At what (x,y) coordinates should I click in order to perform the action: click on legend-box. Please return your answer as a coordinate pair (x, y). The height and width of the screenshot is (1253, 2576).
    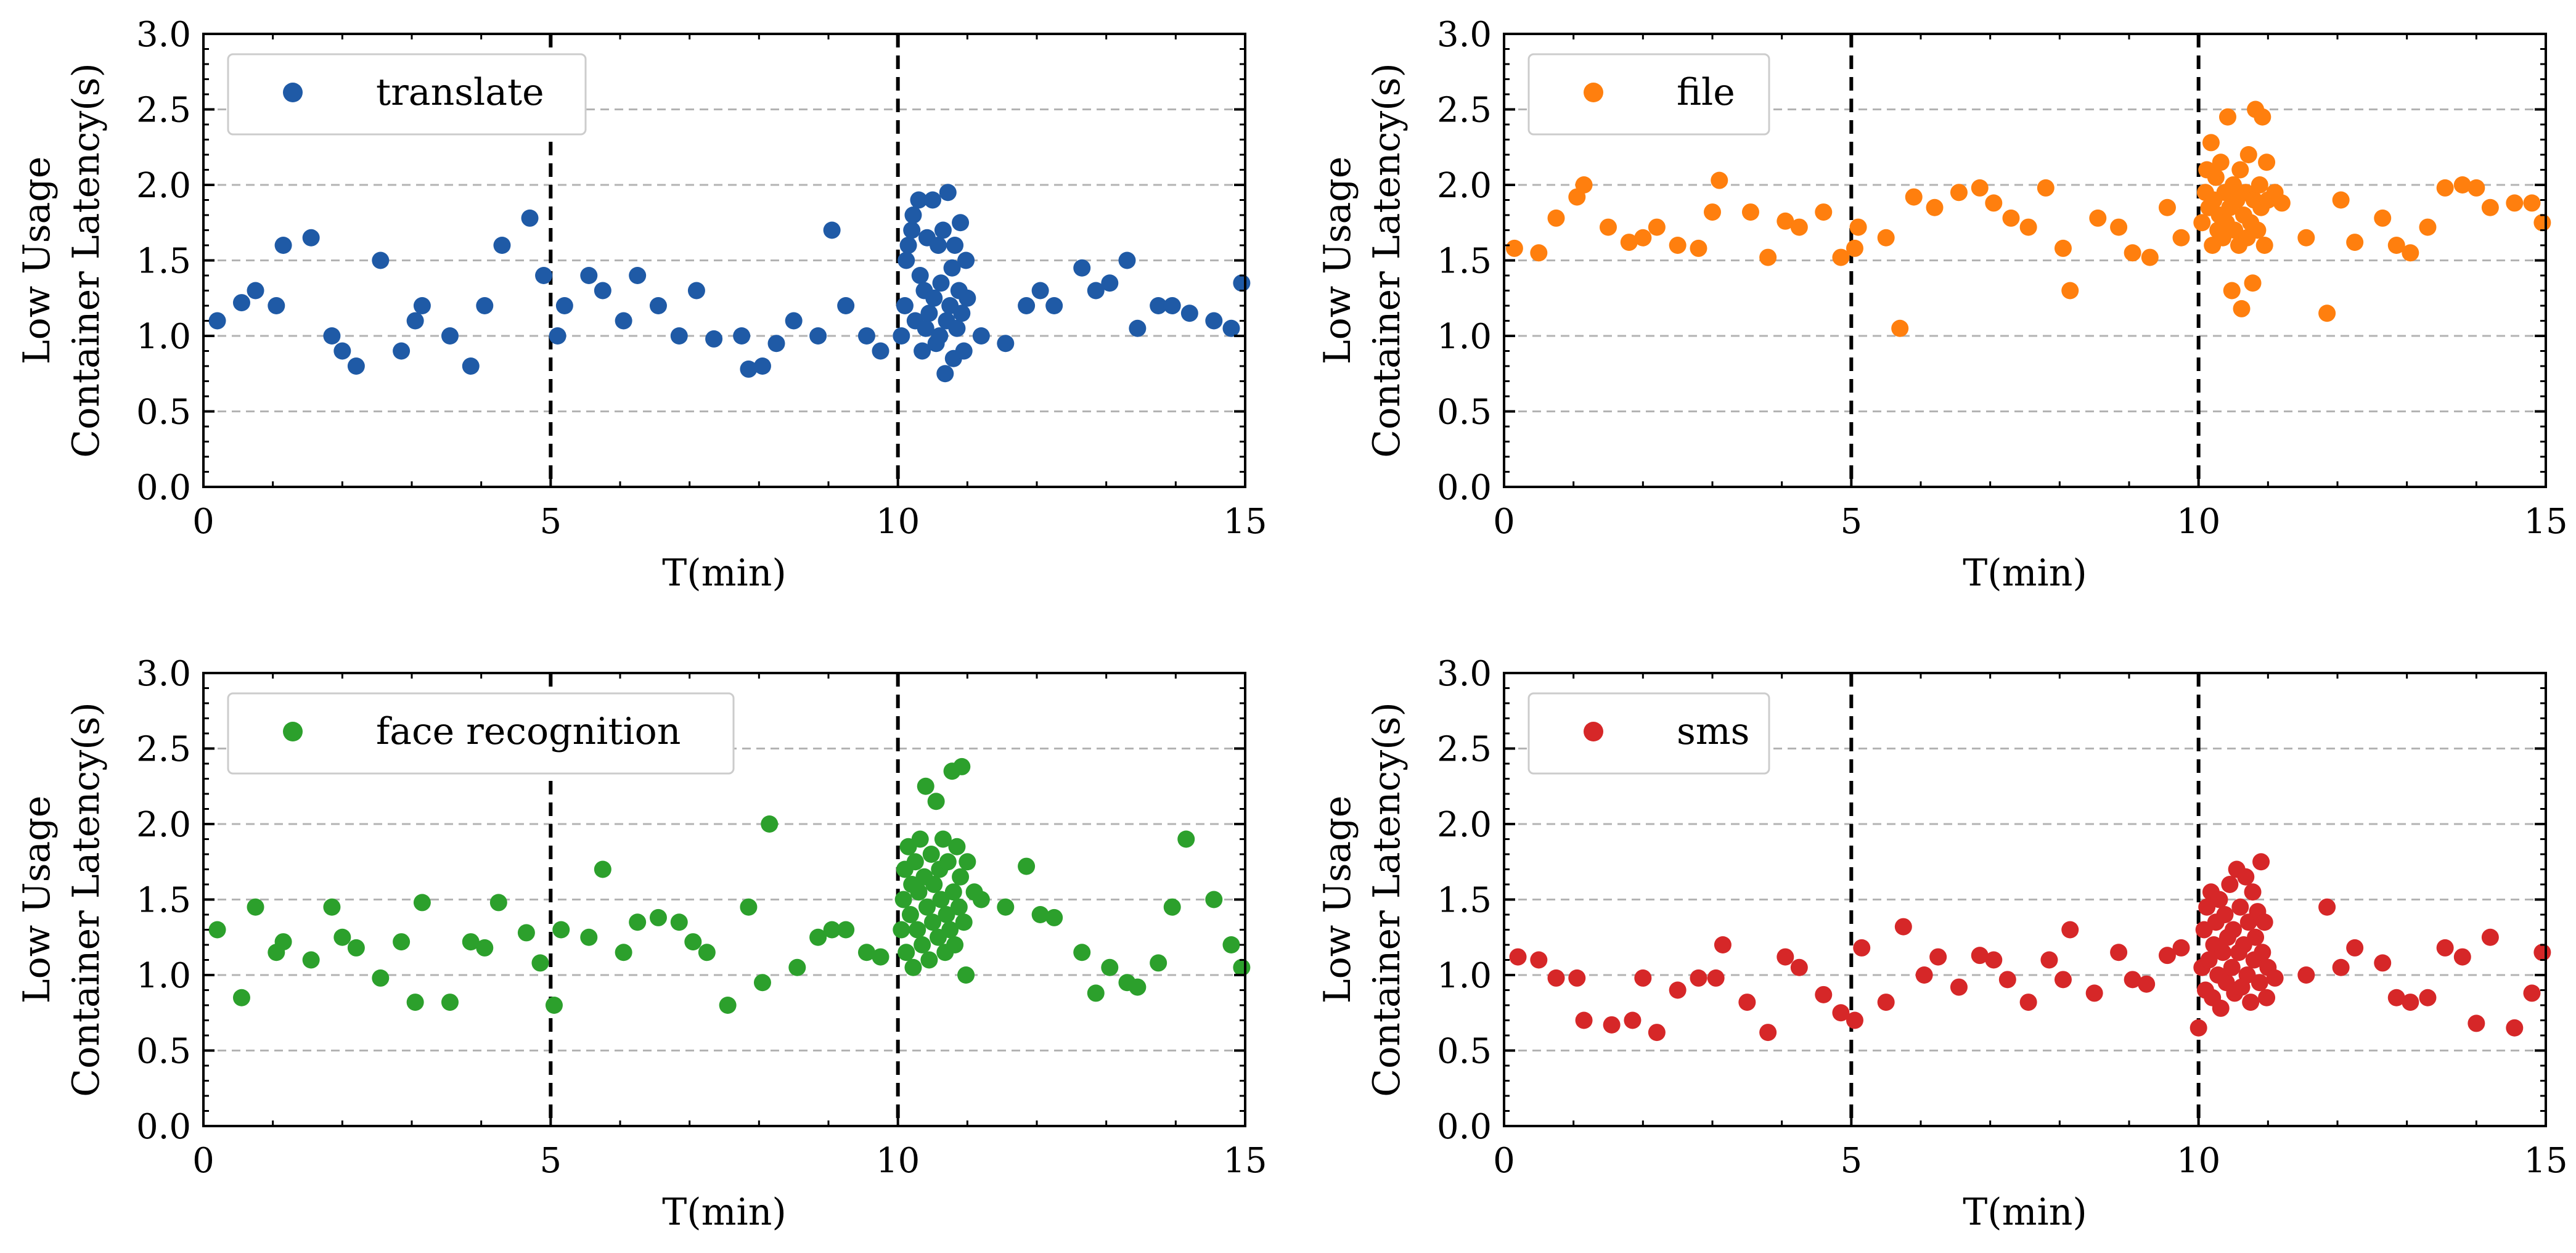
    Looking at the image, I should click on (407, 94).